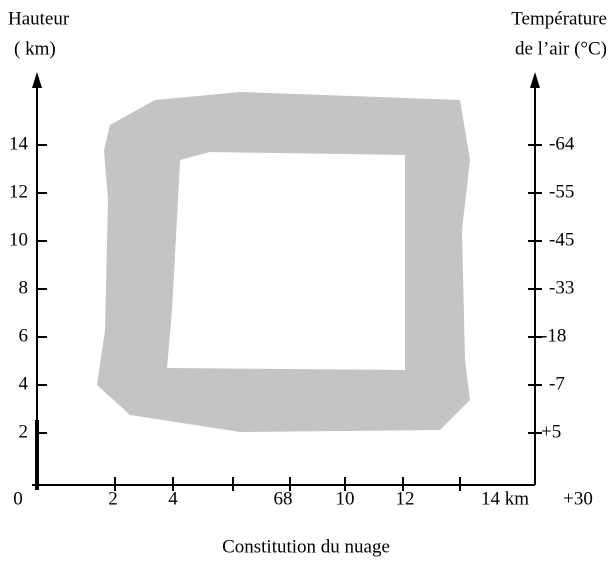 The height and width of the screenshot is (567, 612). What do you see at coordinates (578, 498) in the screenshot?
I see `tick-label: +30` at bounding box center [578, 498].